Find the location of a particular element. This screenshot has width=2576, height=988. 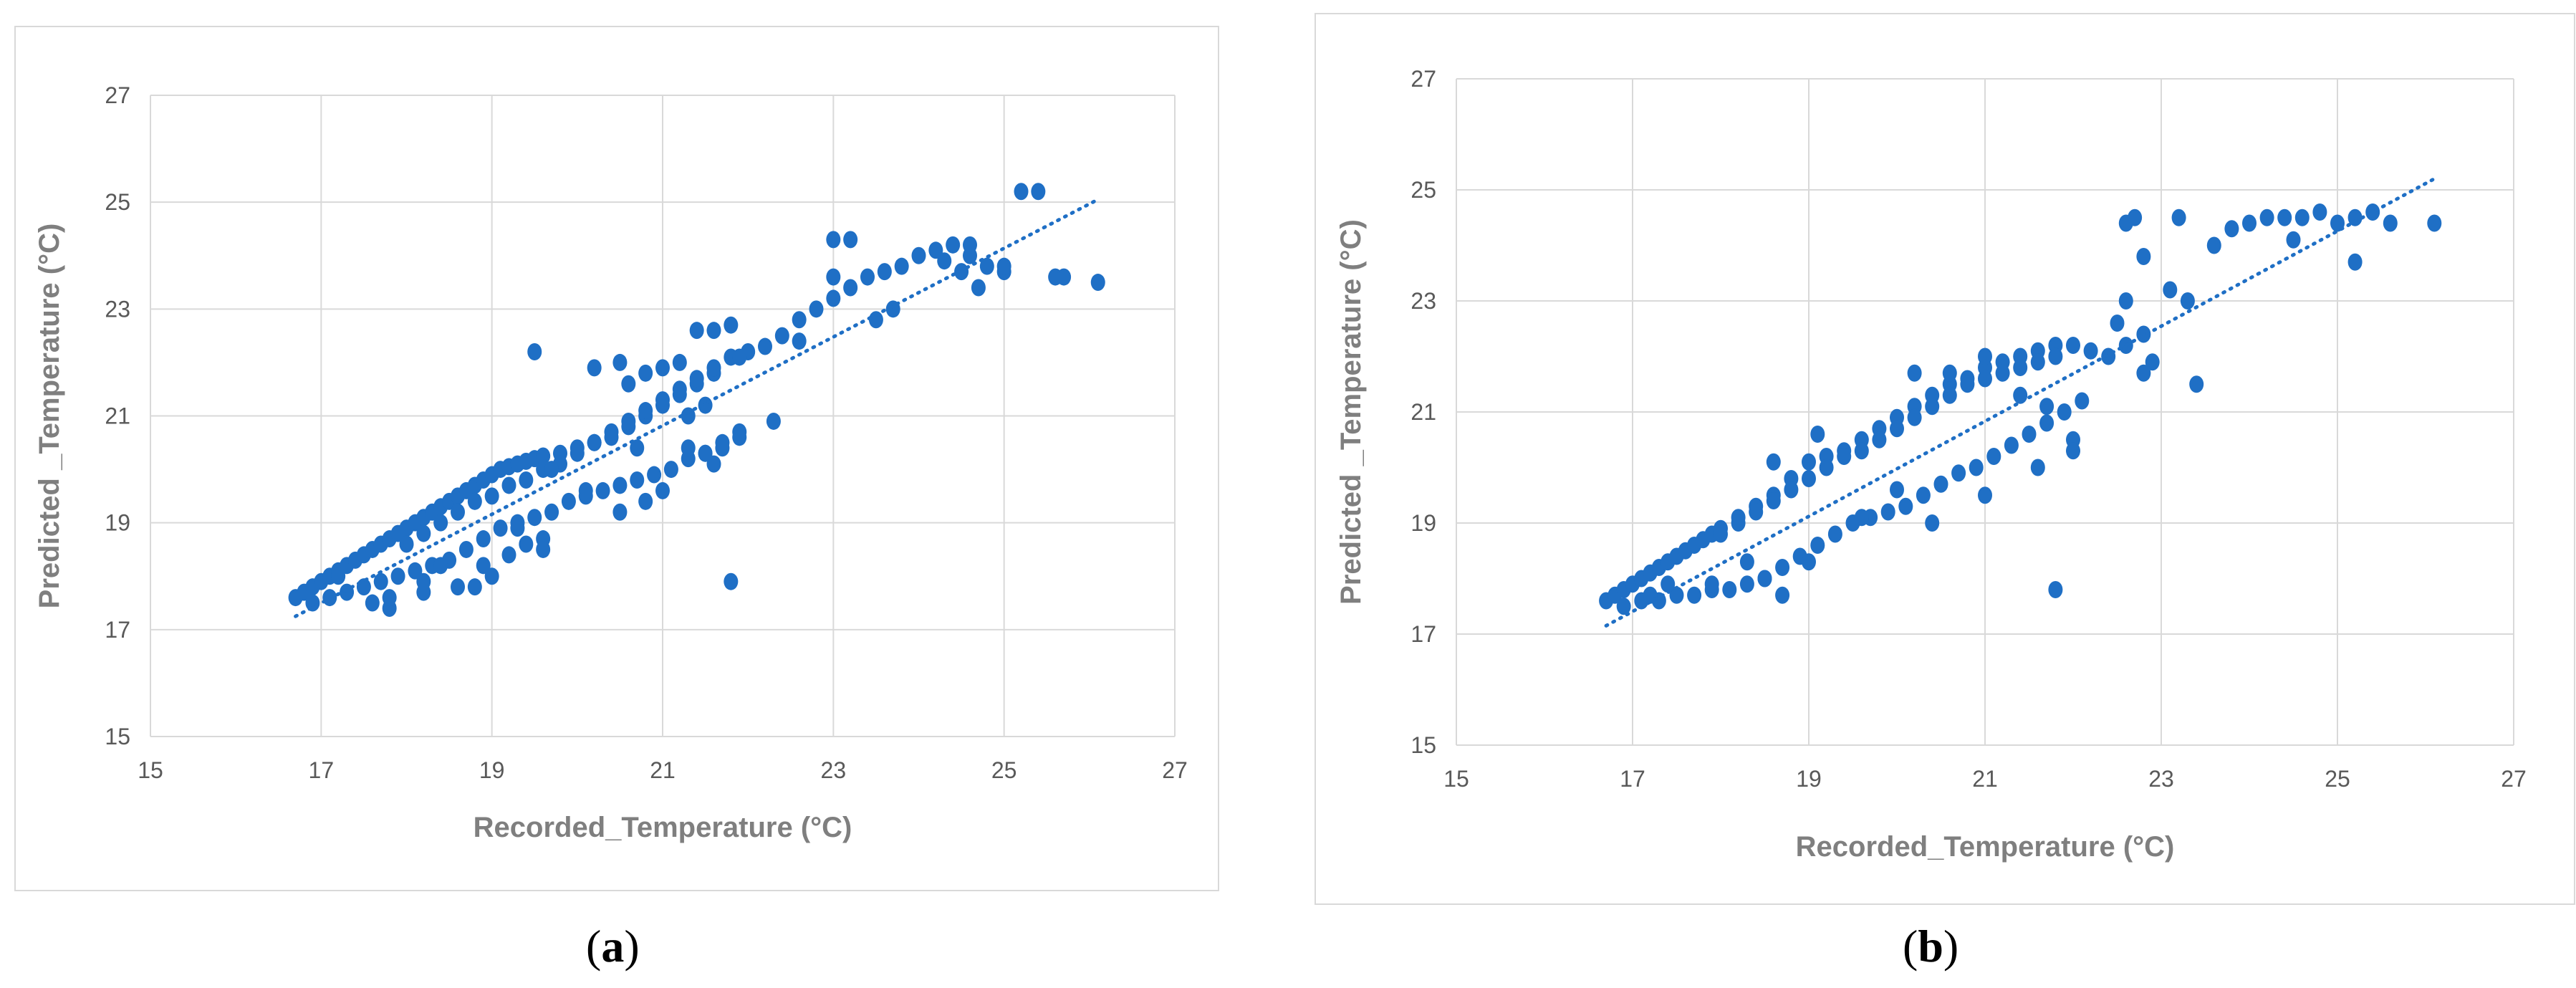

caption-b-letter: b is located at coordinates (1930, 946).